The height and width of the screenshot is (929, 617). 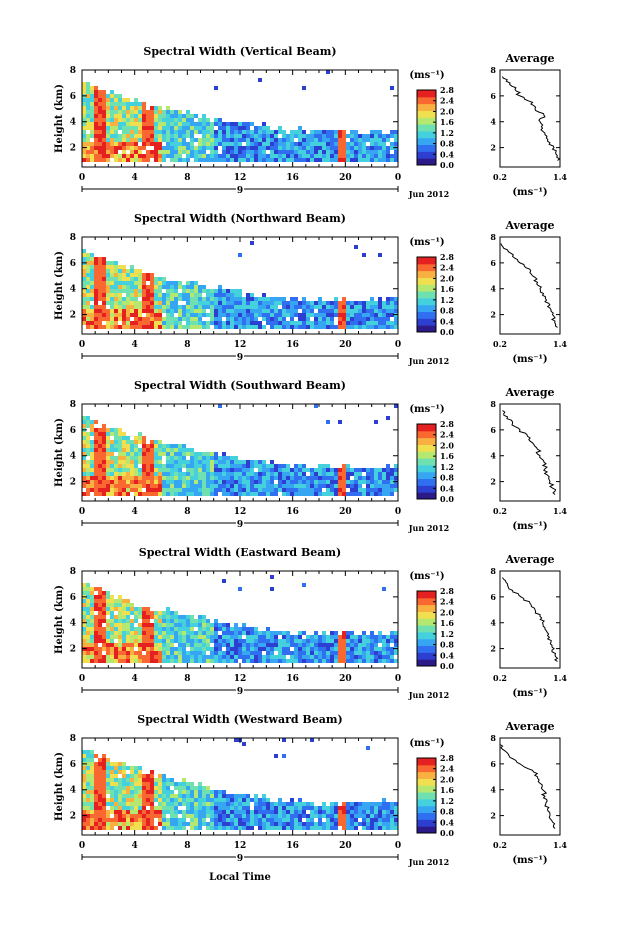 I want to click on y-tick-label: 6, so click(x=73, y=264).